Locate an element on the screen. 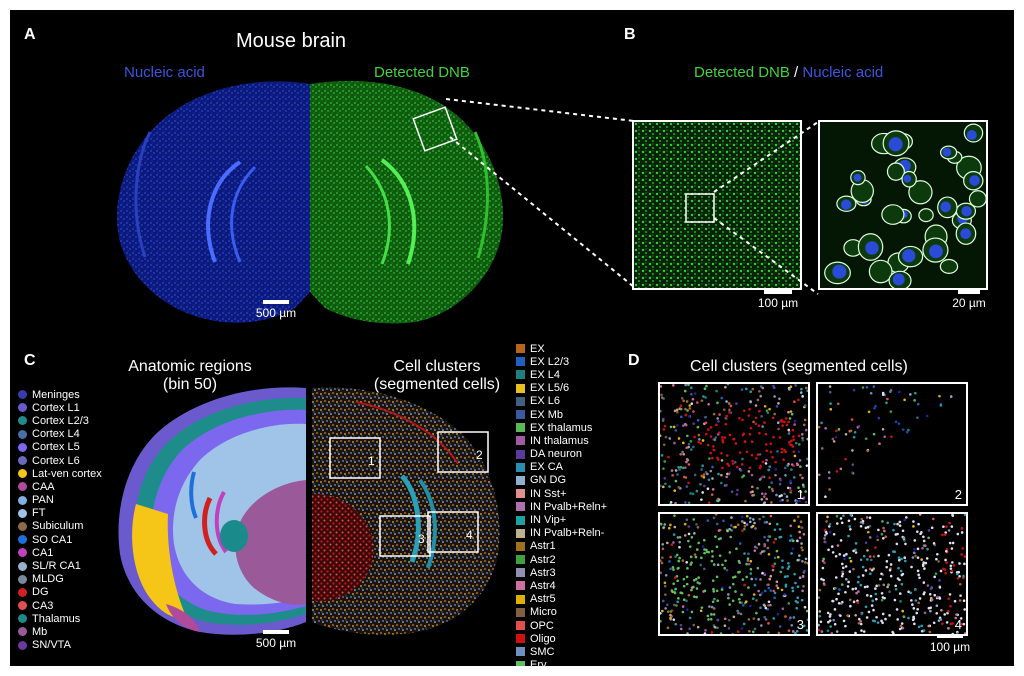 The image size is (1024, 676). legend-label: EX CA is located at coordinates (547, 467).